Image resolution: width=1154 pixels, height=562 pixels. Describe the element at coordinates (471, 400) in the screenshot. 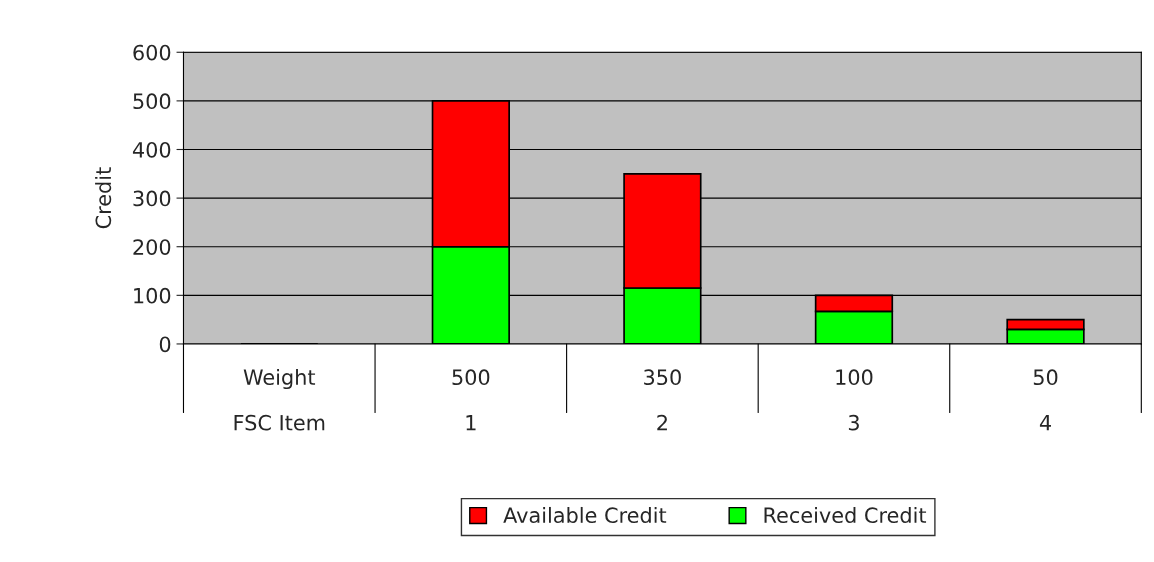

I see `category-label: 500 1` at that location.